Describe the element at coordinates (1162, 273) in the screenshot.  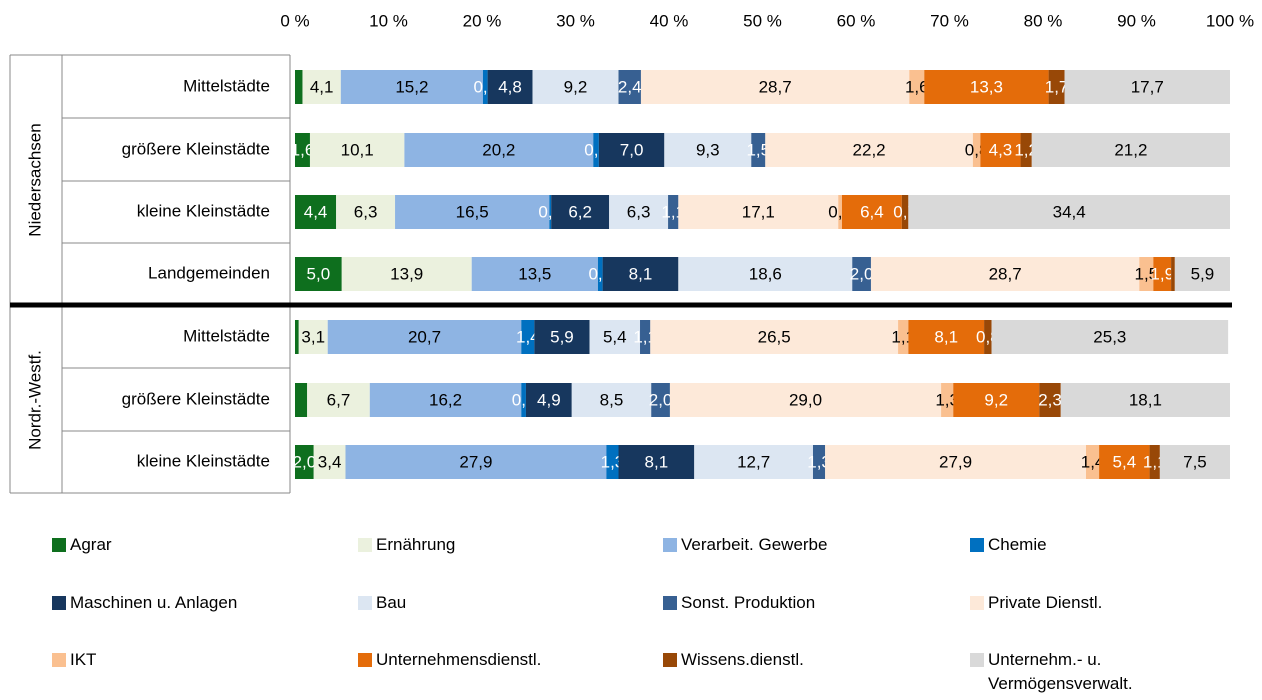
I see `data-label: 1,9` at that location.